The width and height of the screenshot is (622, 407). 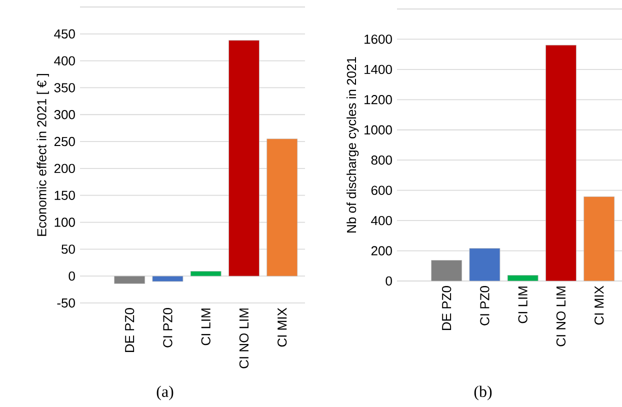 What do you see at coordinates (352, 144) in the screenshot?
I see `y-axis-title: Nb of discharge cycles in 2021` at bounding box center [352, 144].